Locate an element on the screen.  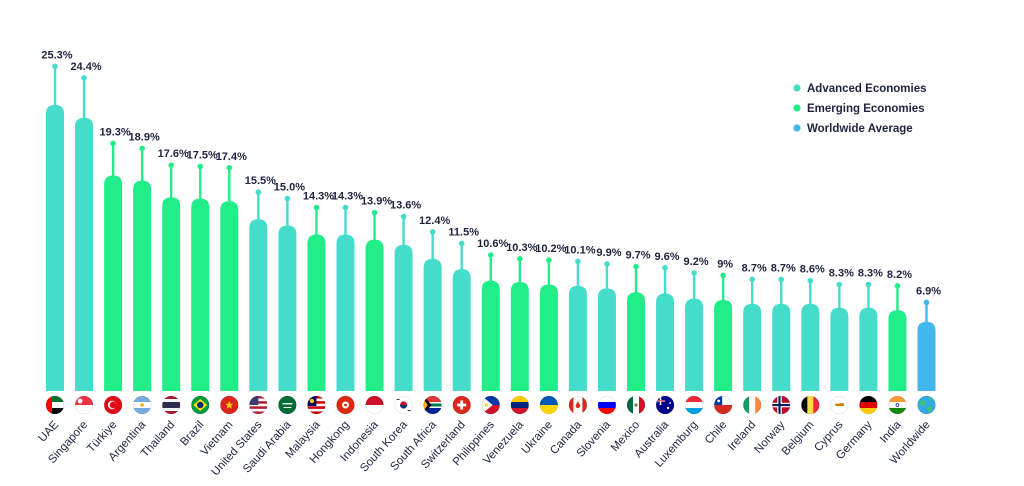
brazil-flag-icon is located at coordinates (200, 404).